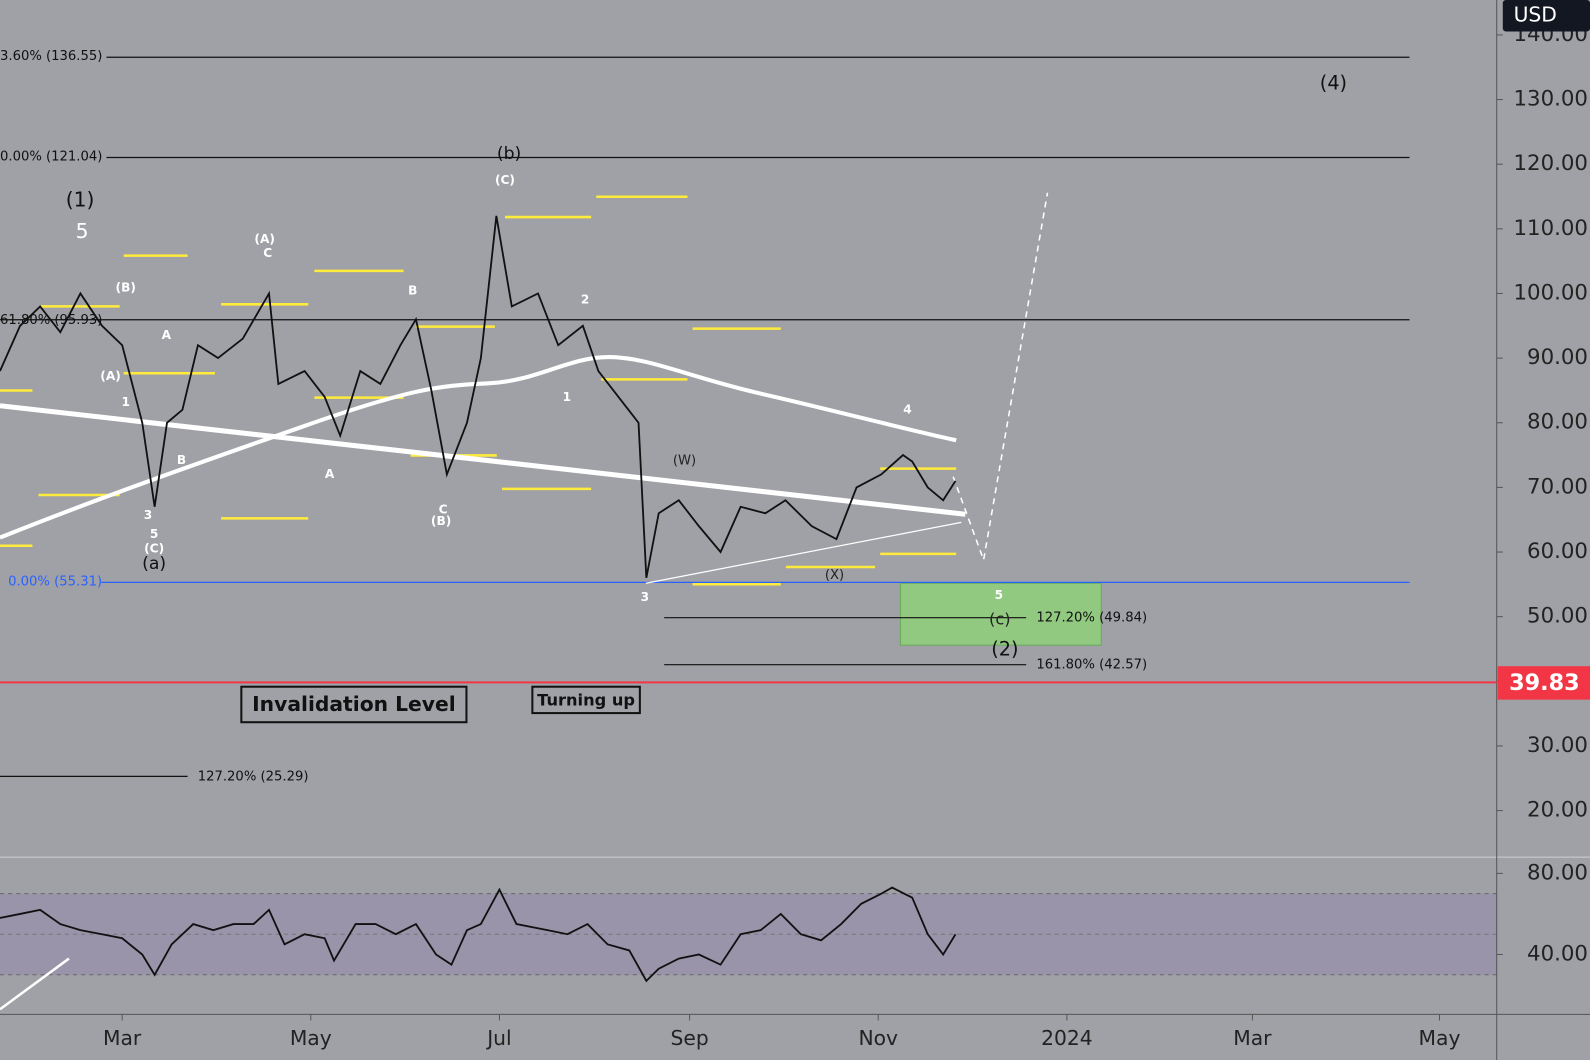 The width and height of the screenshot is (1590, 1060). I want to click on moving-average, so click(478, 447).